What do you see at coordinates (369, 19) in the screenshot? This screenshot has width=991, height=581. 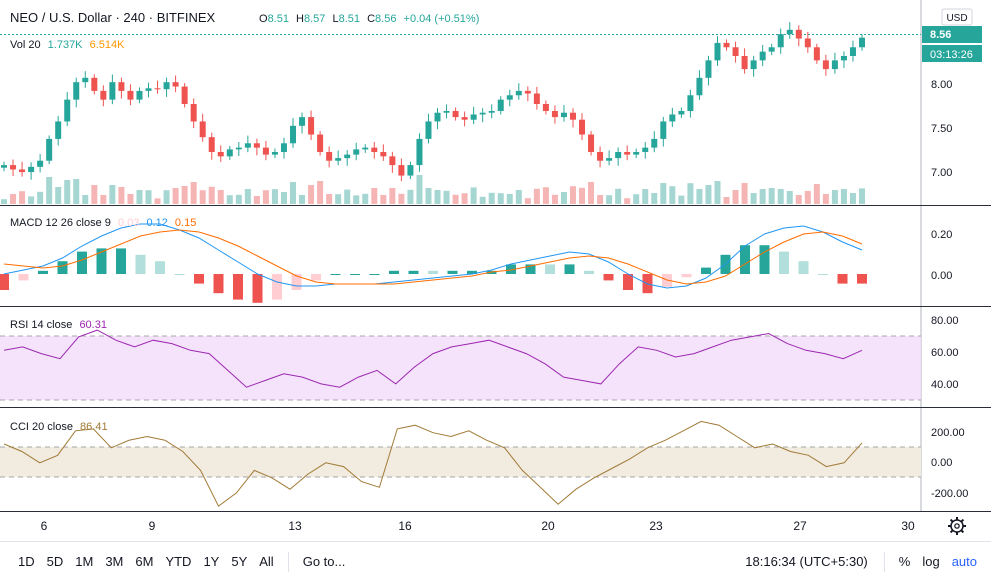 I see `header-ohlc: O8.51 H8.57 L8.51 C8.56 +0.04 (+0.51%)` at bounding box center [369, 19].